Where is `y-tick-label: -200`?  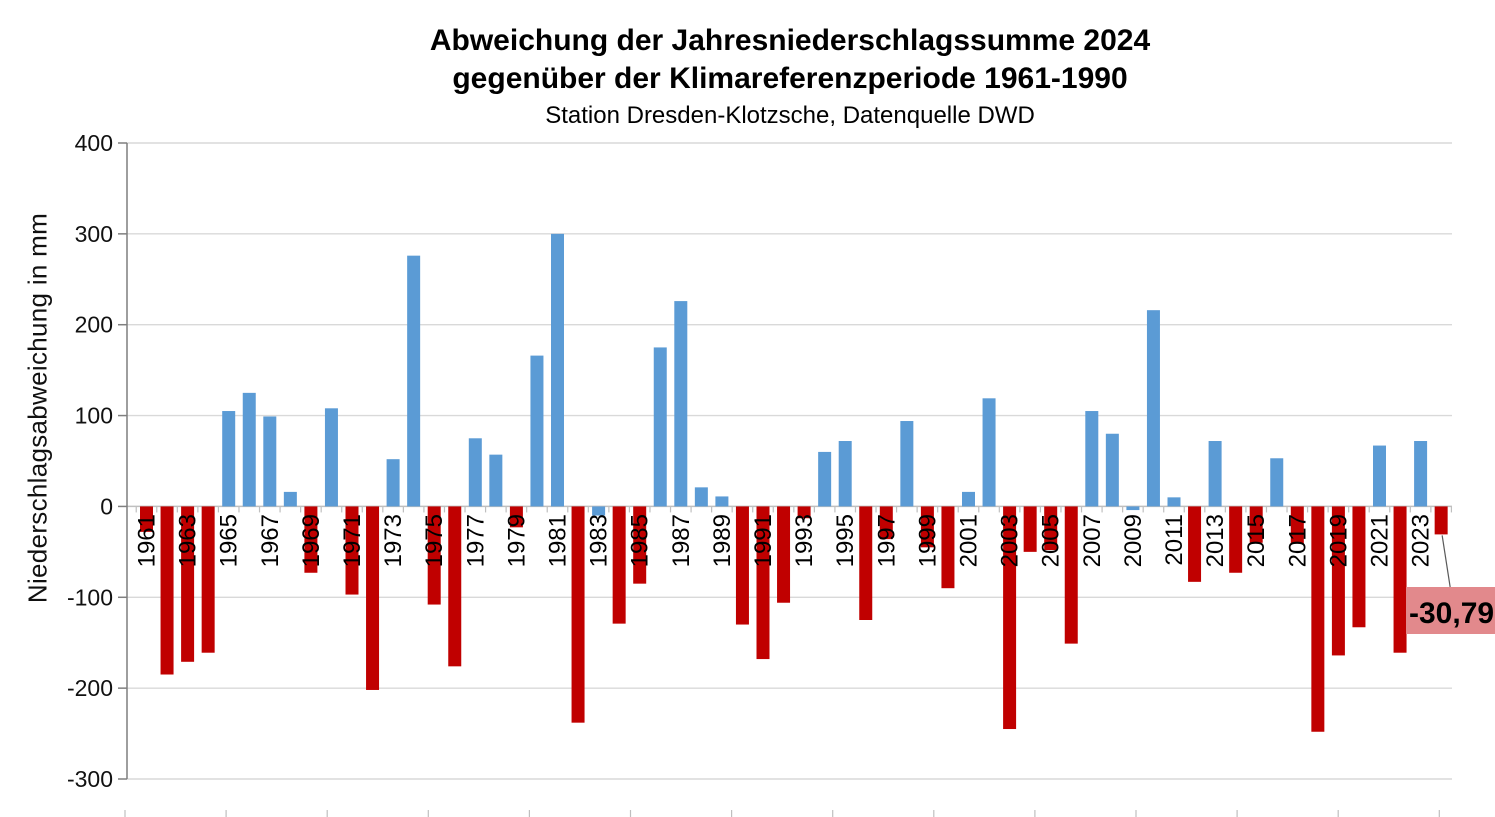
y-tick-label: -200 is located at coordinates (90, 688).